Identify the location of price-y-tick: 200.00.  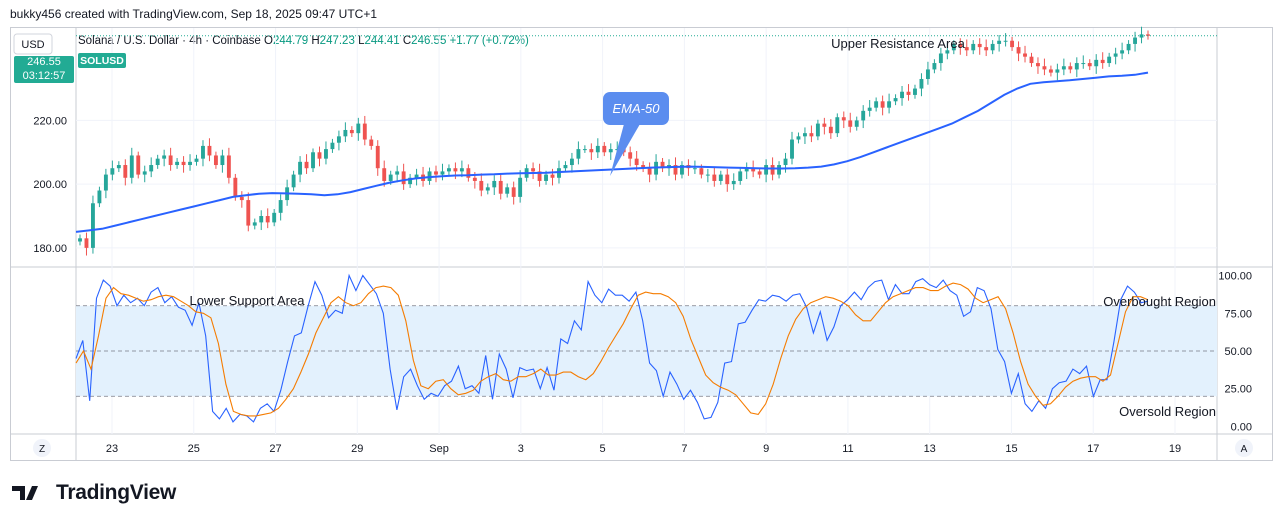
(50, 185).